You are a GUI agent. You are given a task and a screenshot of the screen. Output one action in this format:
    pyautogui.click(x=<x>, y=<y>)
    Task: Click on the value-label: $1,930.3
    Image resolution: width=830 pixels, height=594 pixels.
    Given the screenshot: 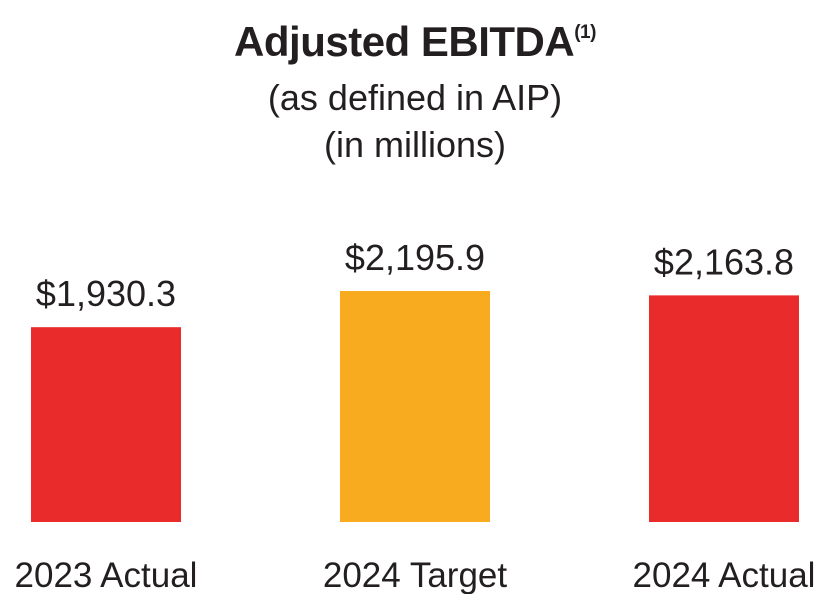 What is the action you would take?
    pyautogui.click(x=106, y=293)
    